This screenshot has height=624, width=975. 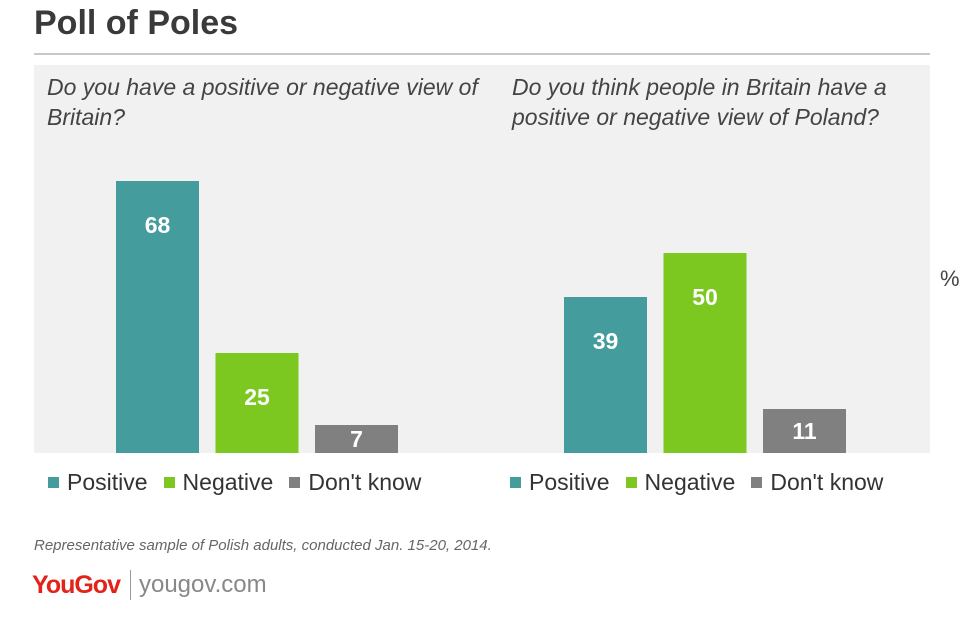 I want to click on unit-label: %, so click(x=950, y=278).